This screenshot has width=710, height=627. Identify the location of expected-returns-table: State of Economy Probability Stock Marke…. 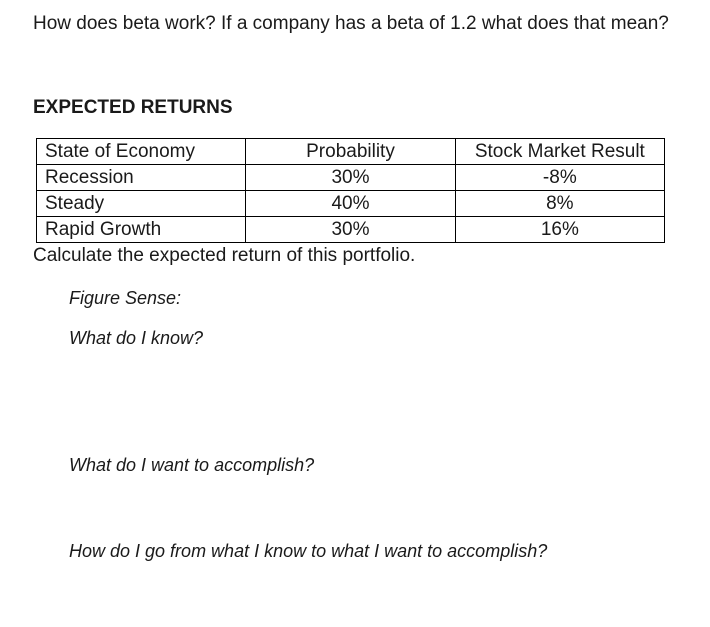
(350, 190).